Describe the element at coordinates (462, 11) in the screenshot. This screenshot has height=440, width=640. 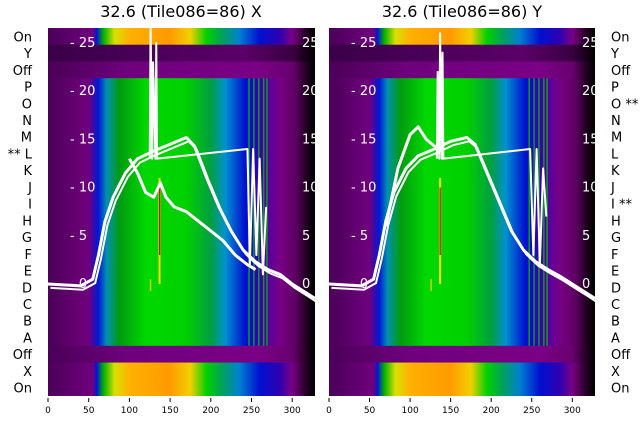
I see `panel-title: 32.6 (Tile086=86) Y` at that location.